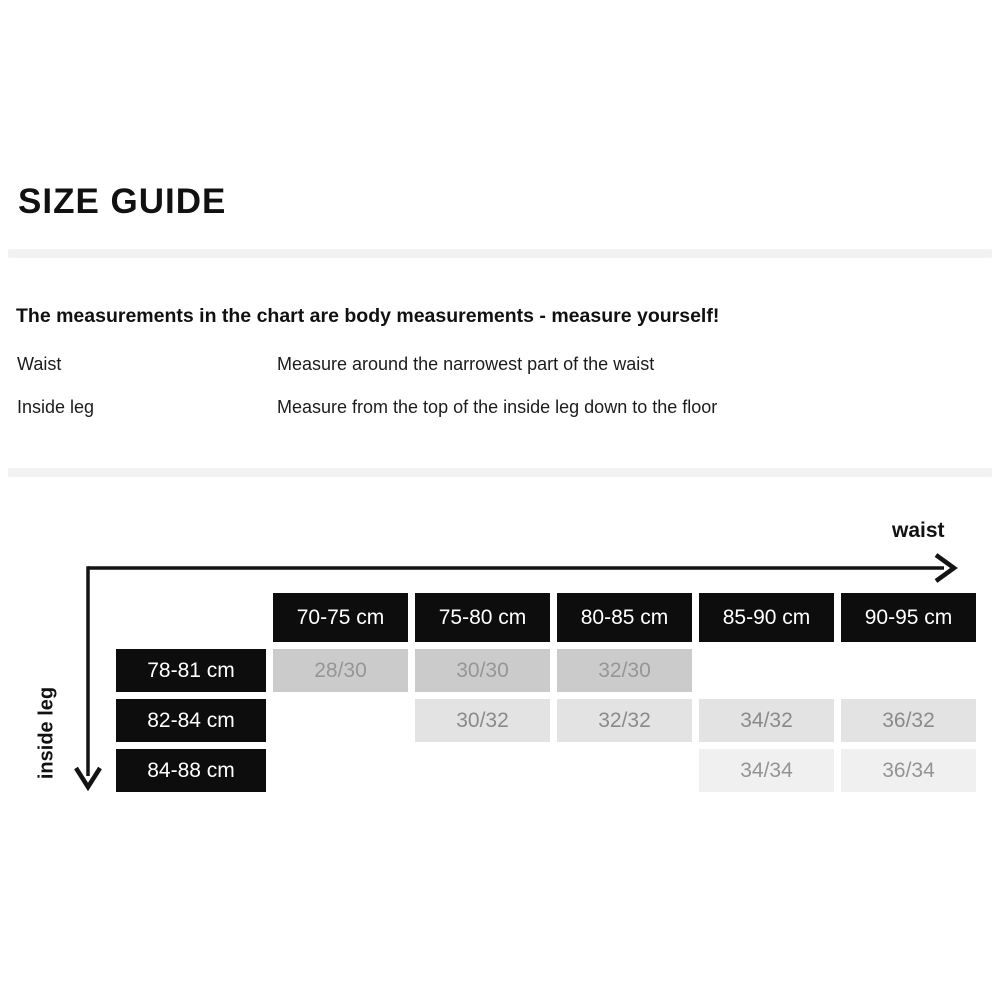 This screenshot has height=1000, width=1000. I want to click on definition-term-inside-leg: Inside leg, so click(56, 407).